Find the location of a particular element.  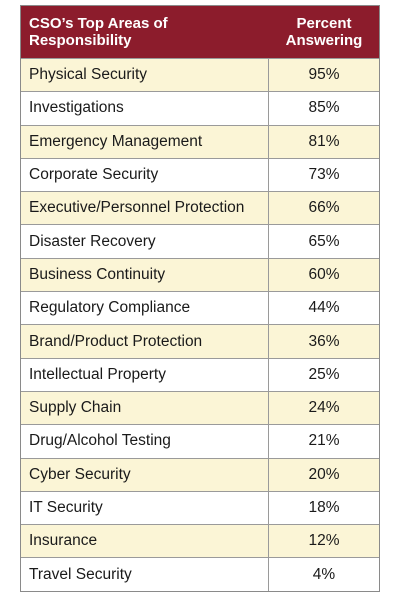

percent-cell: 20% is located at coordinates (324, 474).